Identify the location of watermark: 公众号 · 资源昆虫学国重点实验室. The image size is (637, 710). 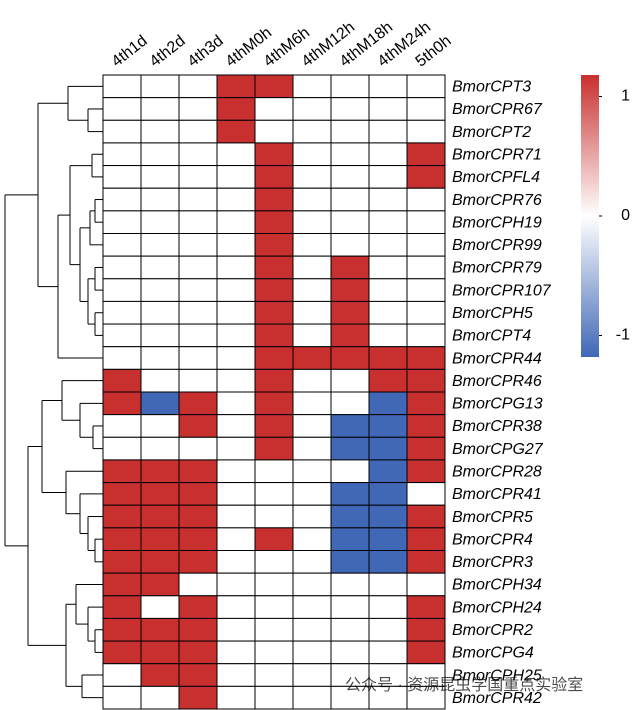
(464, 685).